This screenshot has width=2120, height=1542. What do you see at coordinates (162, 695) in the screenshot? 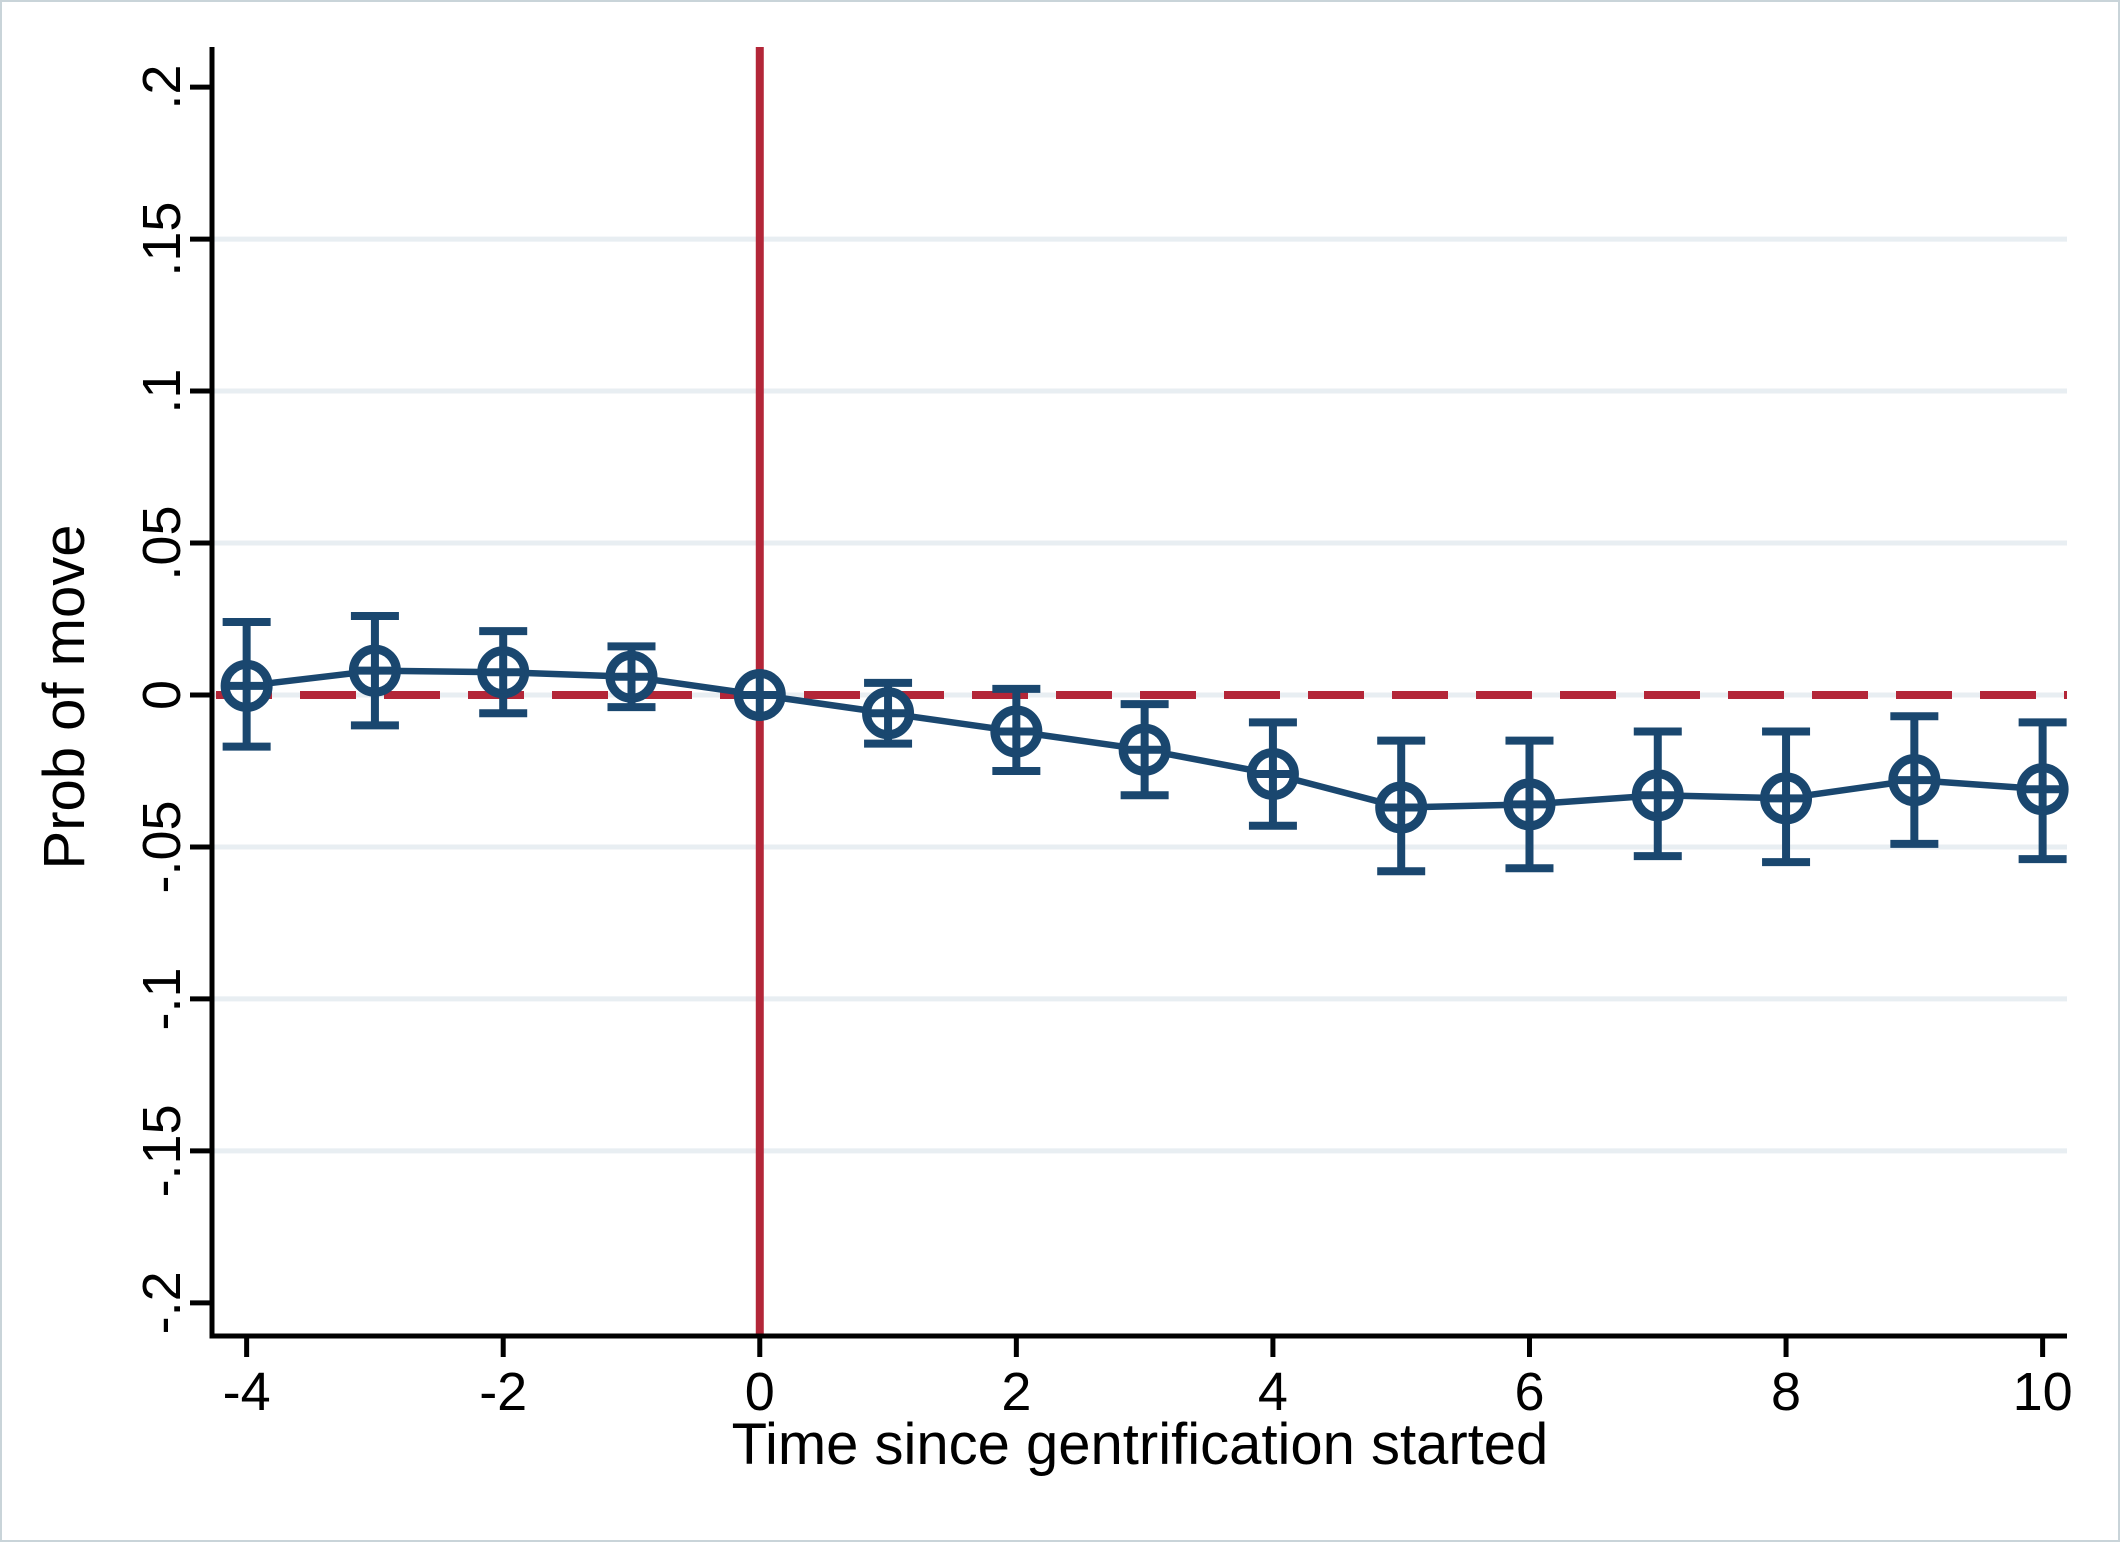
I see `y-tick-label: 0` at bounding box center [162, 695].